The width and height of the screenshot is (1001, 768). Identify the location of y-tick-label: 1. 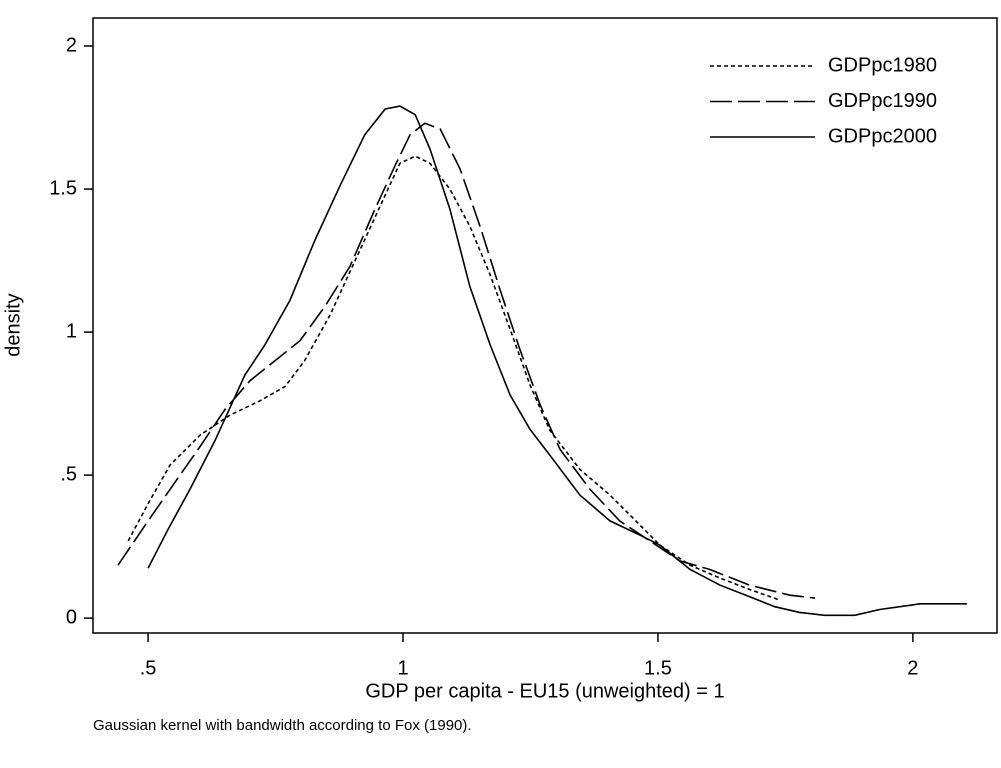
(71, 331).